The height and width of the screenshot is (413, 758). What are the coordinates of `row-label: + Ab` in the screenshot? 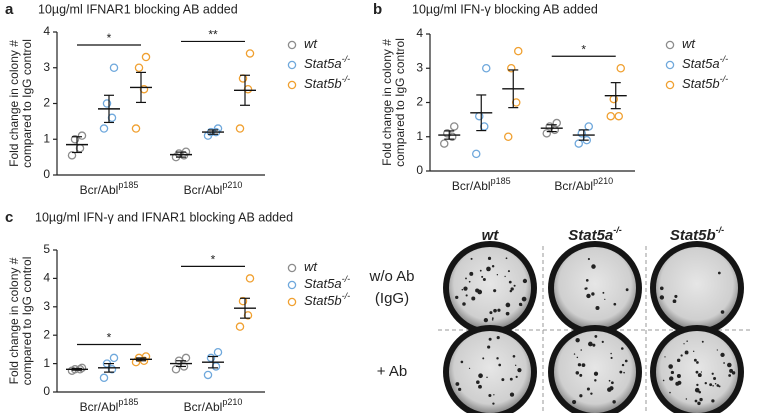 It's located at (392, 371).